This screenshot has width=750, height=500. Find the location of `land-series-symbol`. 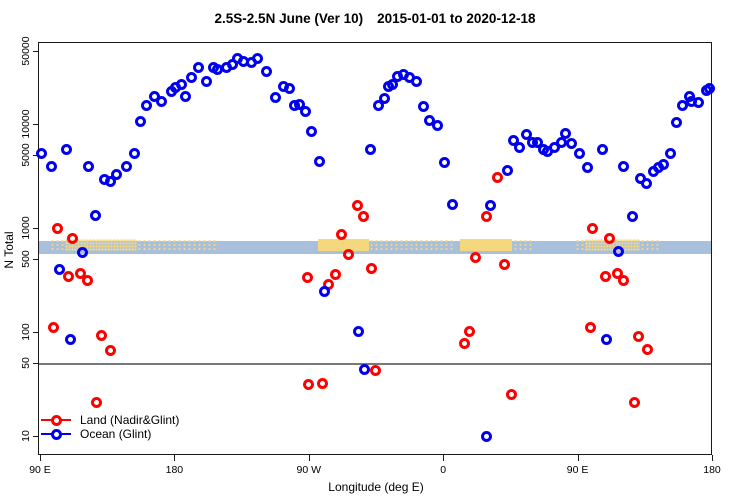

land-series-symbol is located at coordinates (56, 420).